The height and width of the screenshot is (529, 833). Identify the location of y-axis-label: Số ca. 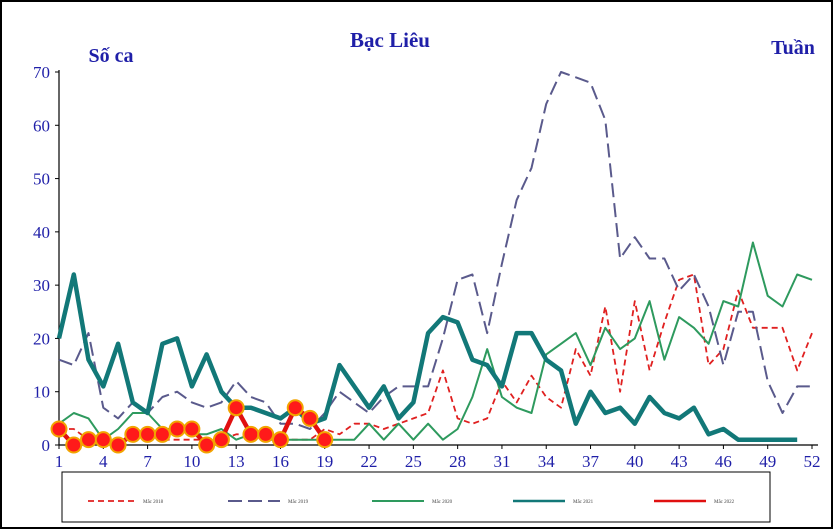
(111, 56).